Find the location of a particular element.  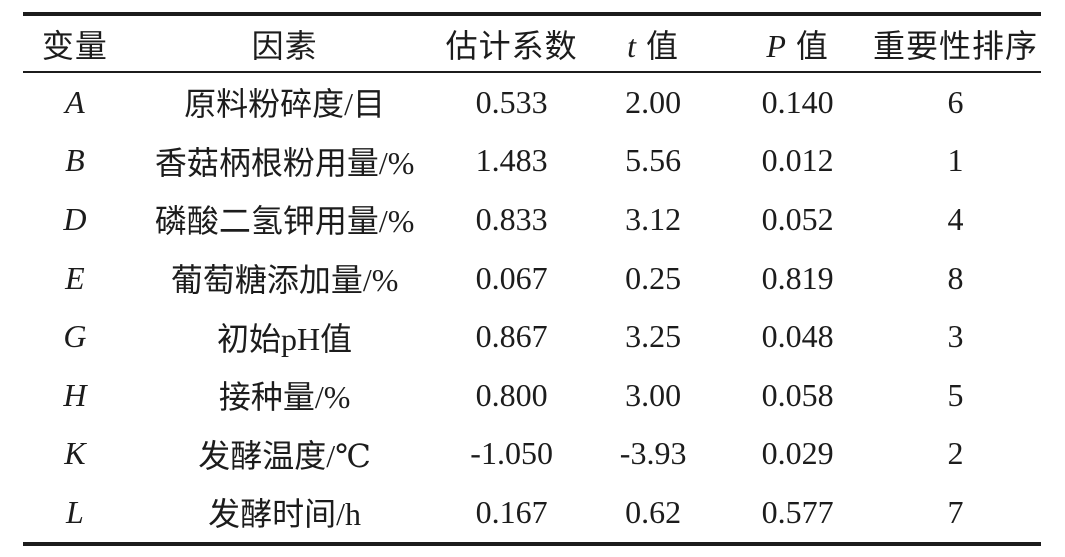

col-header-variable: 变量 is located at coordinates (75, 43).